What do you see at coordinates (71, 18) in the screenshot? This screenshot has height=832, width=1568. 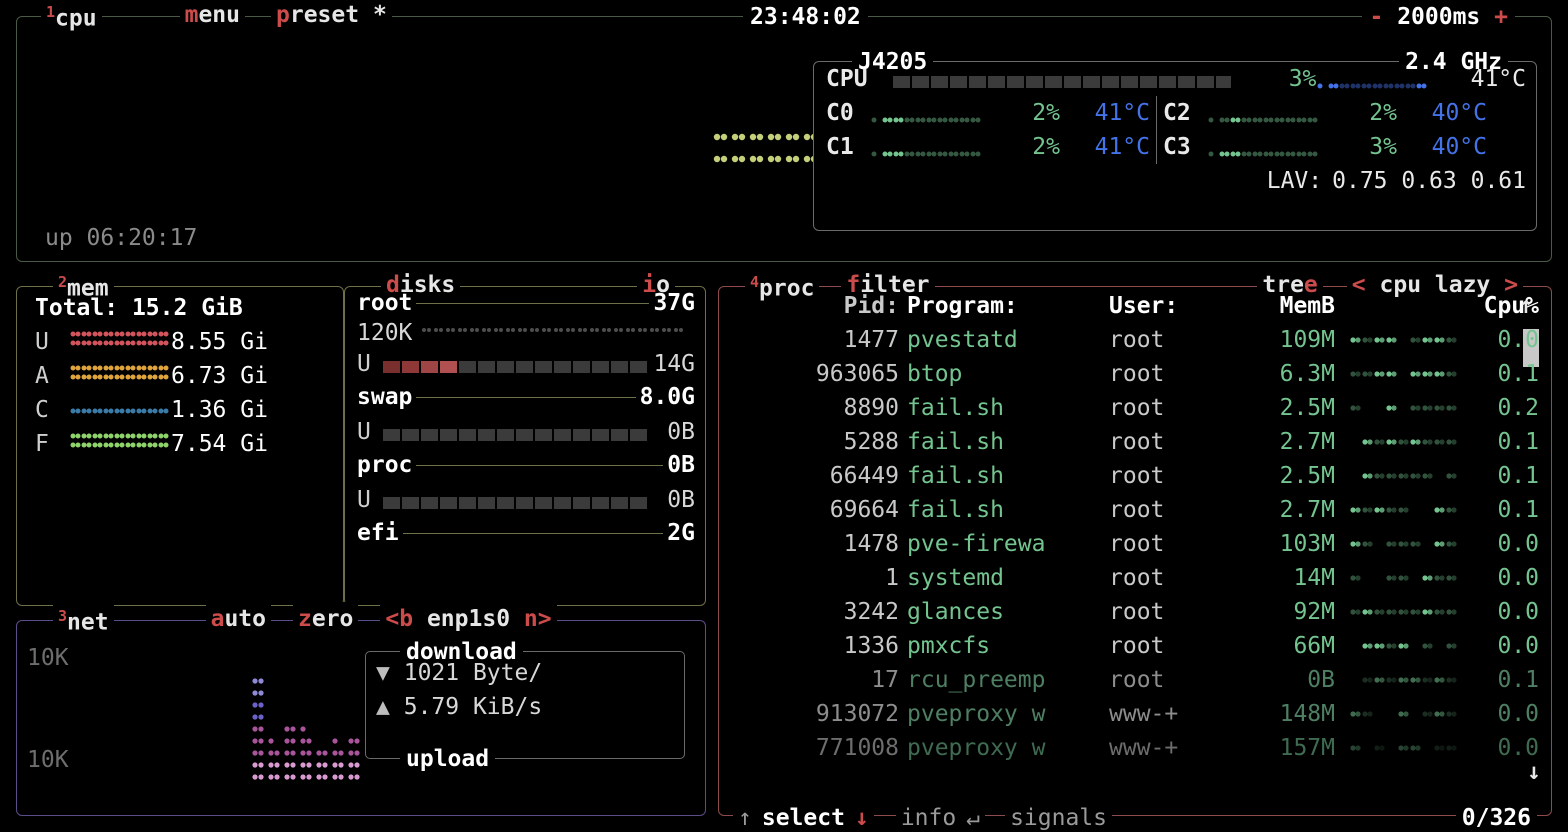 I see `cpu-tab: 1cpu` at bounding box center [71, 18].